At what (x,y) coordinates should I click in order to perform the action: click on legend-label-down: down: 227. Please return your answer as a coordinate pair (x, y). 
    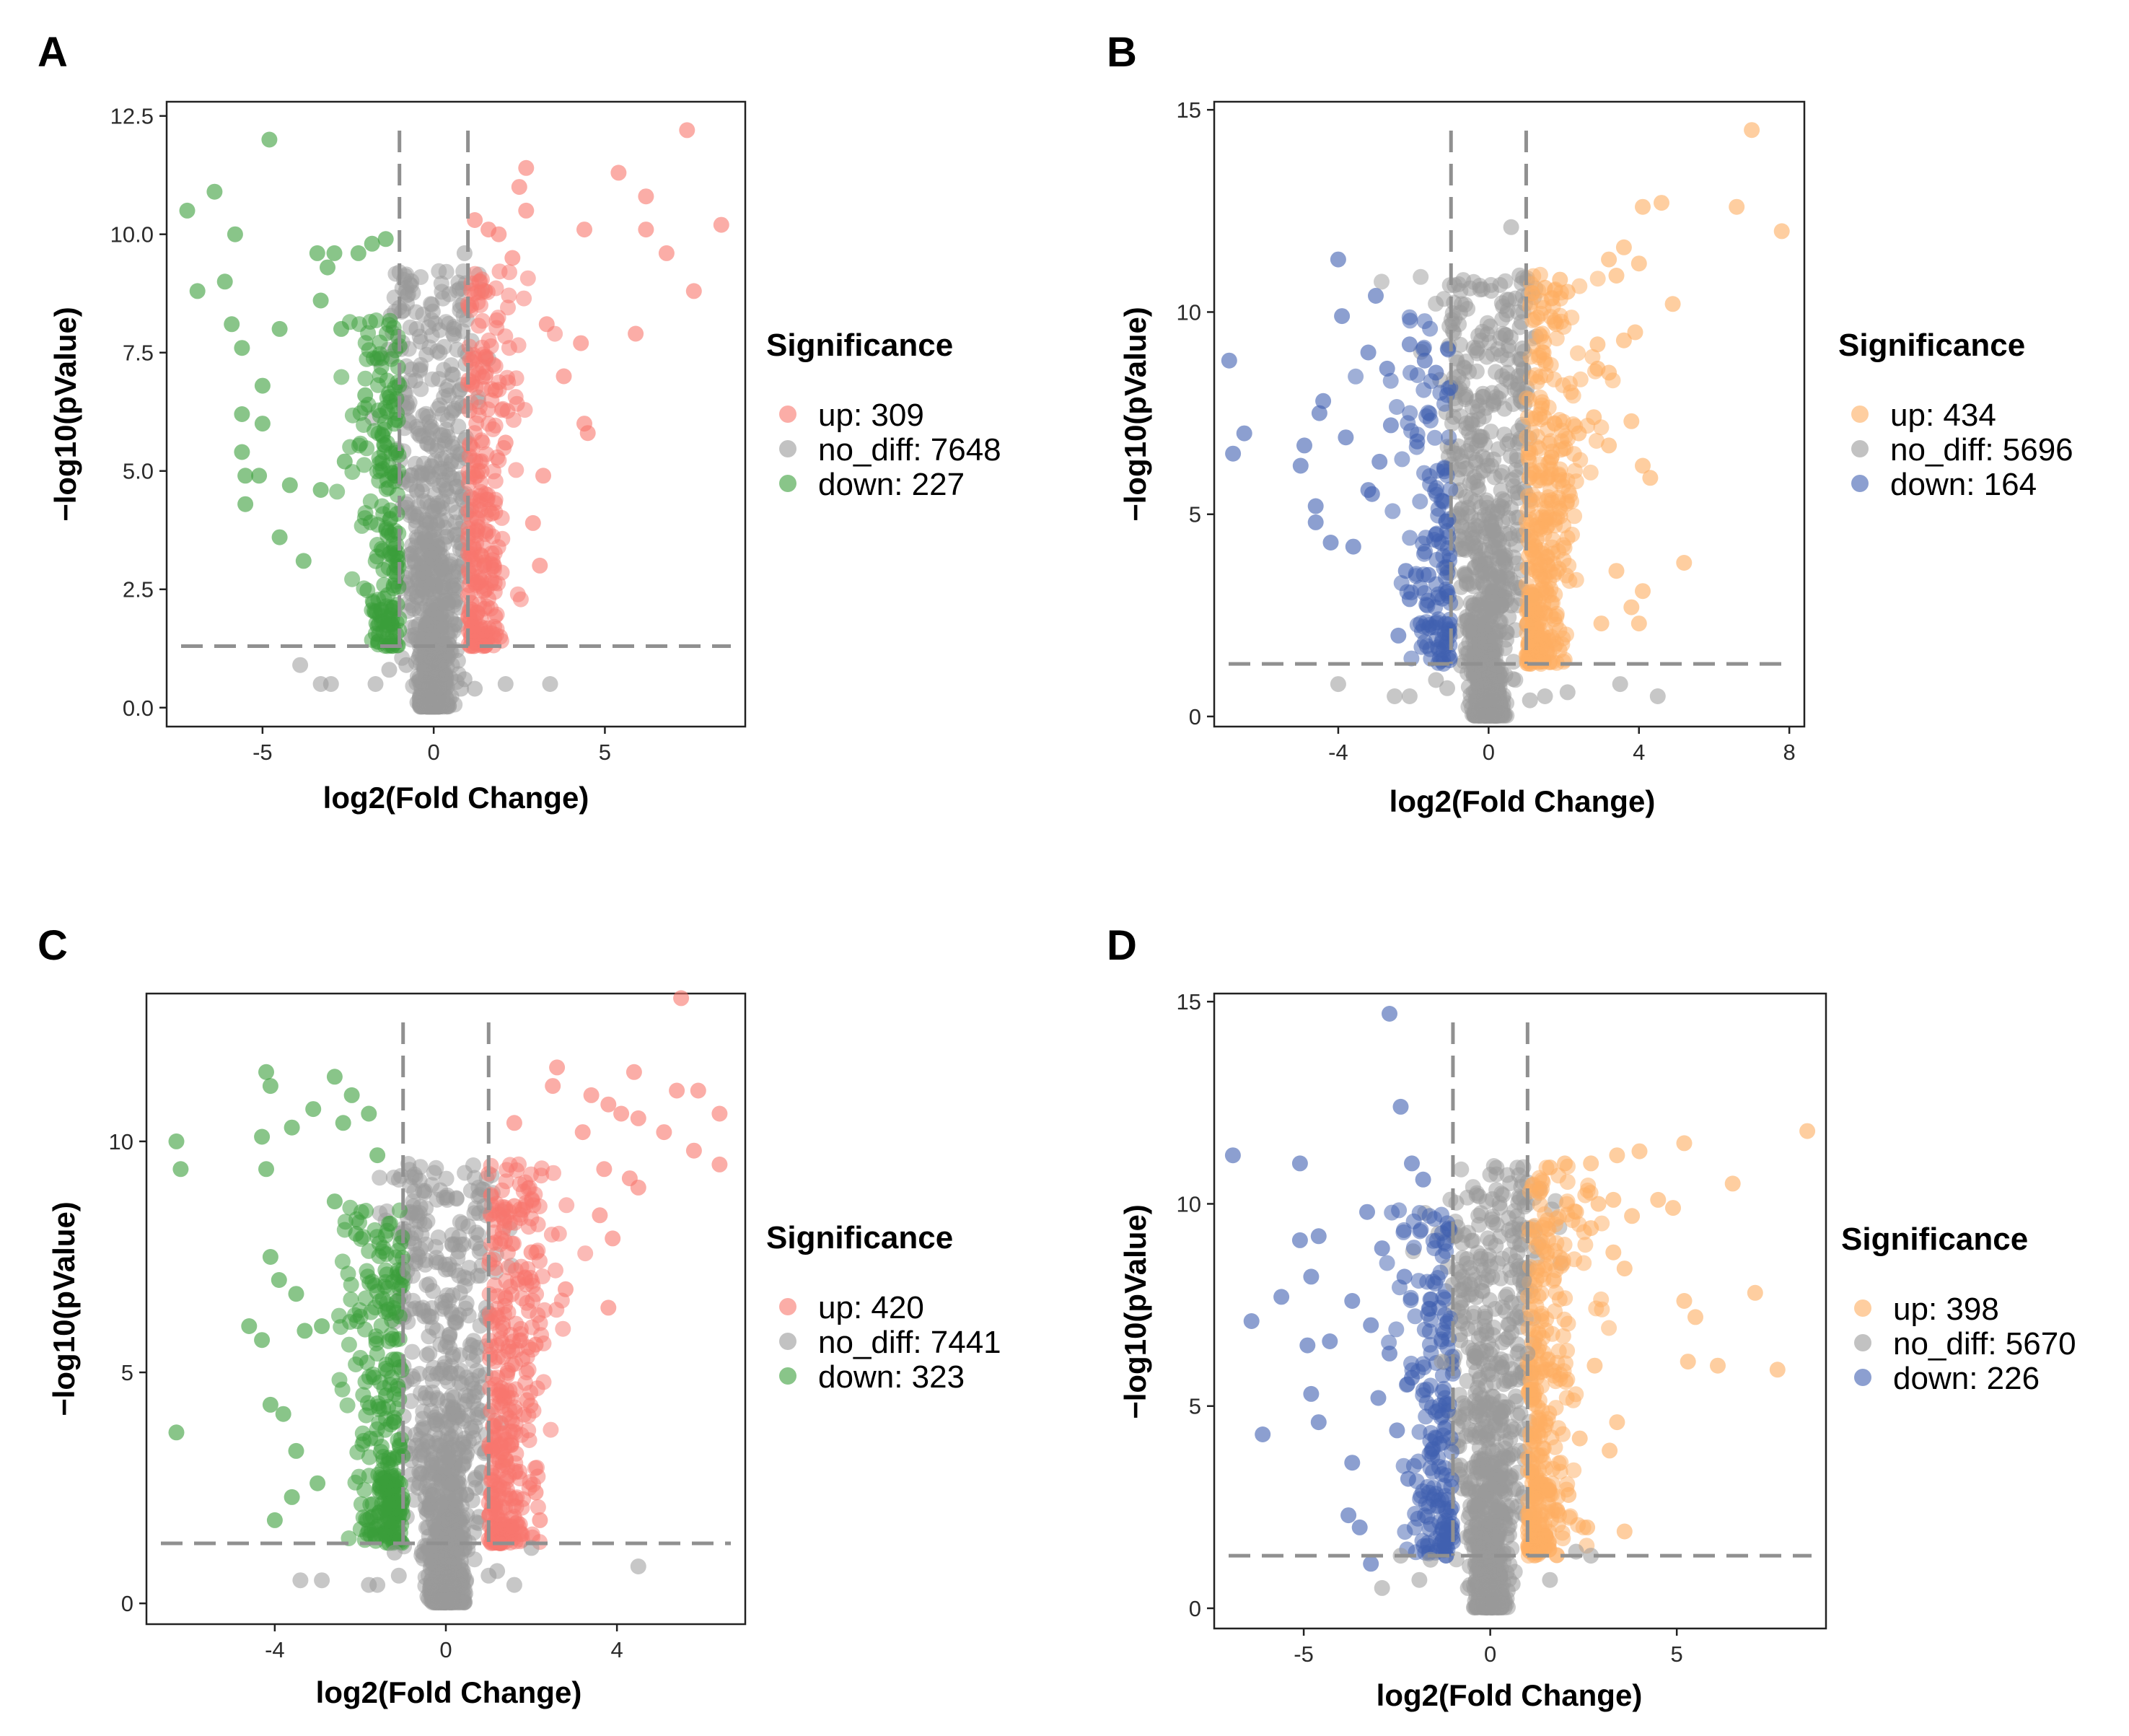
    Looking at the image, I should click on (891, 484).